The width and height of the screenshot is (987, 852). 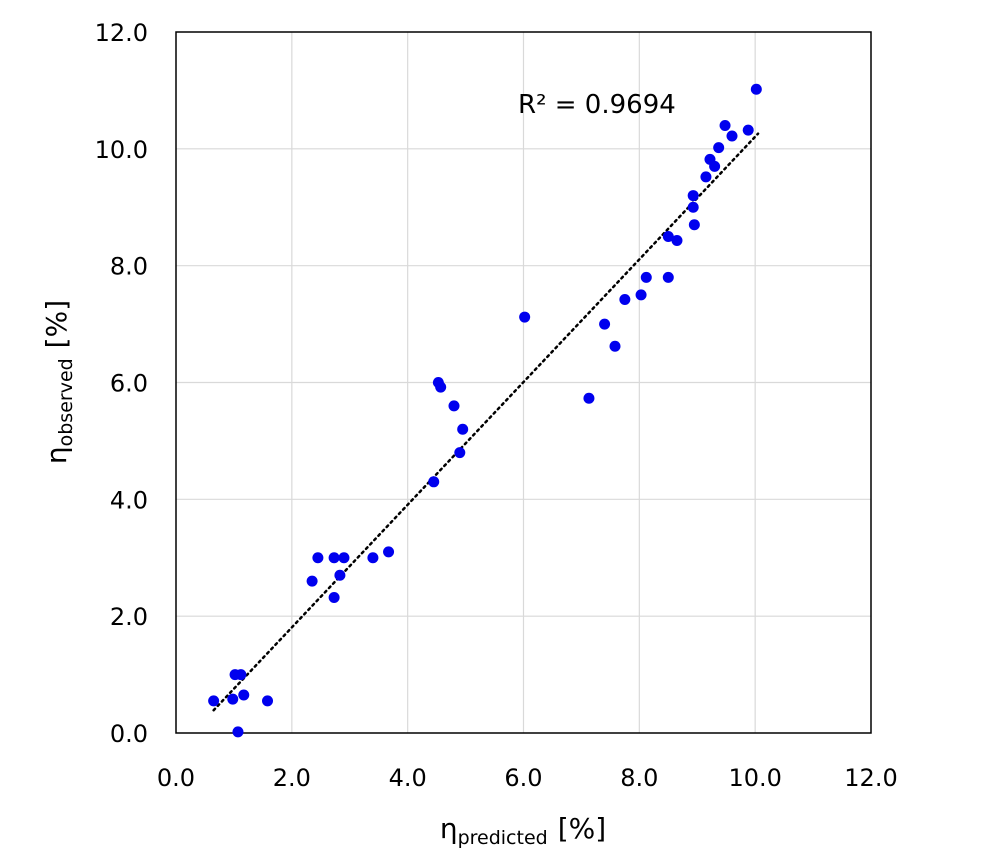 I want to click on x-axis-subscript: predicted, so click(x=503, y=838).